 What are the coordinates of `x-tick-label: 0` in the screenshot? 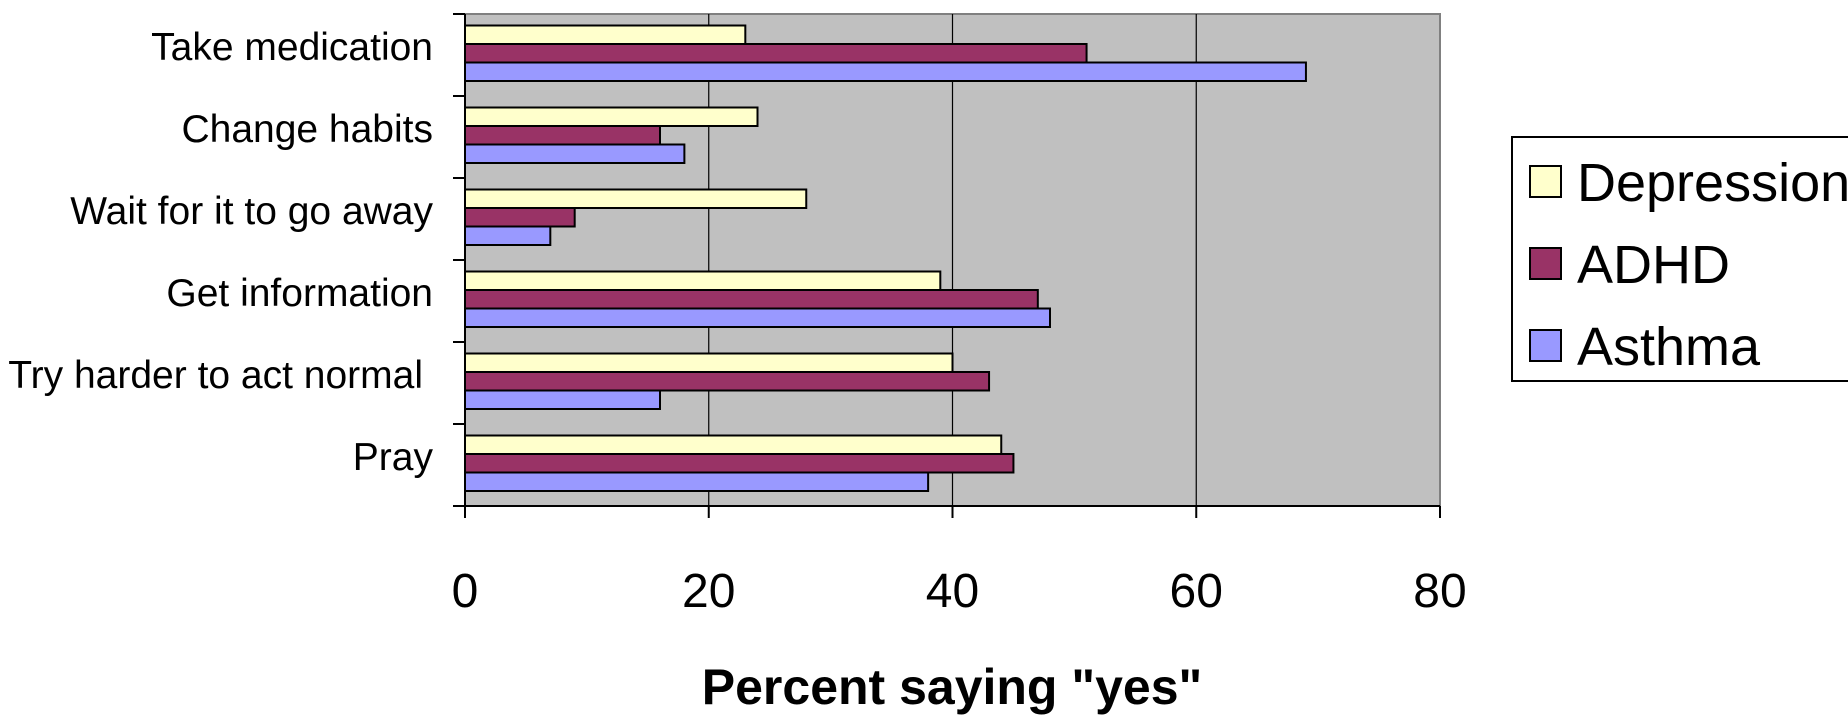 It's located at (465, 591).